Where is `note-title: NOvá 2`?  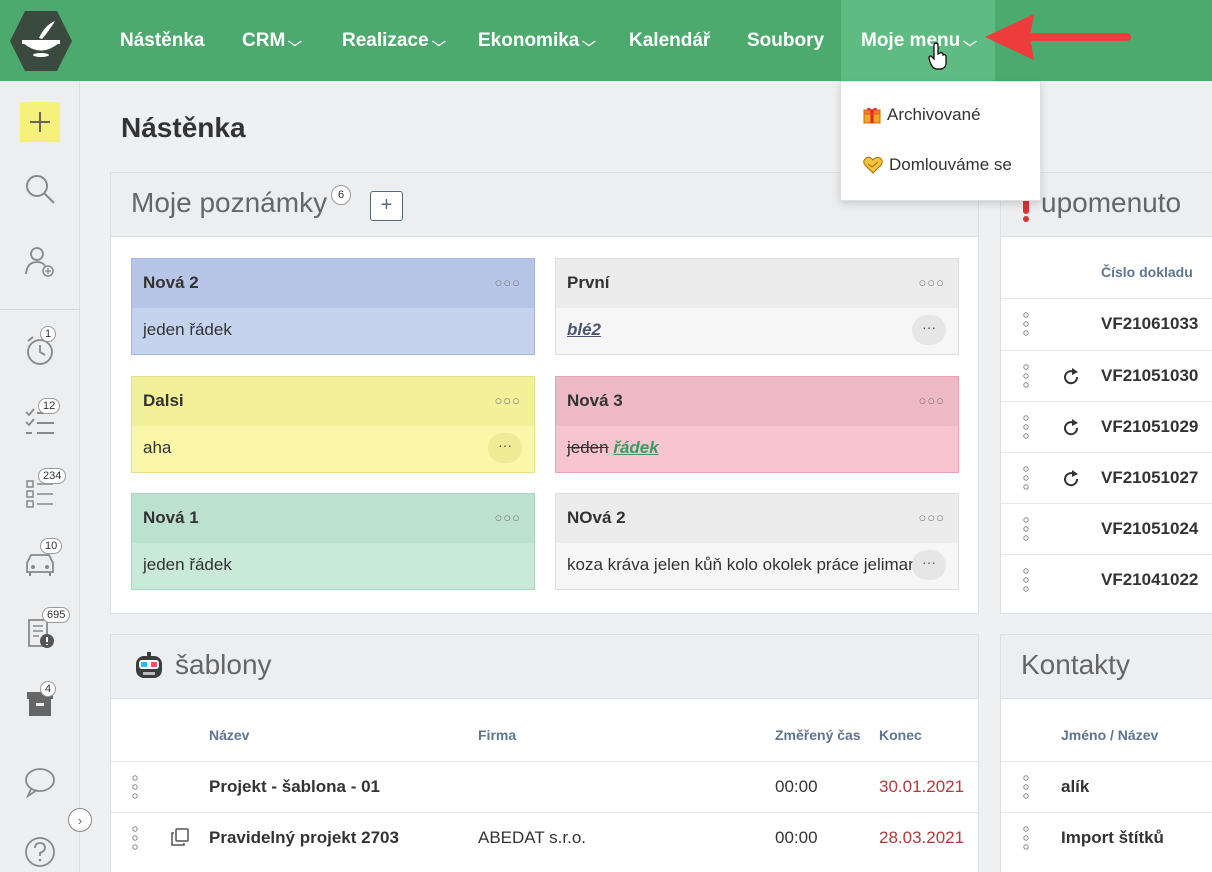
note-title: NOvá 2 is located at coordinates (596, 517).